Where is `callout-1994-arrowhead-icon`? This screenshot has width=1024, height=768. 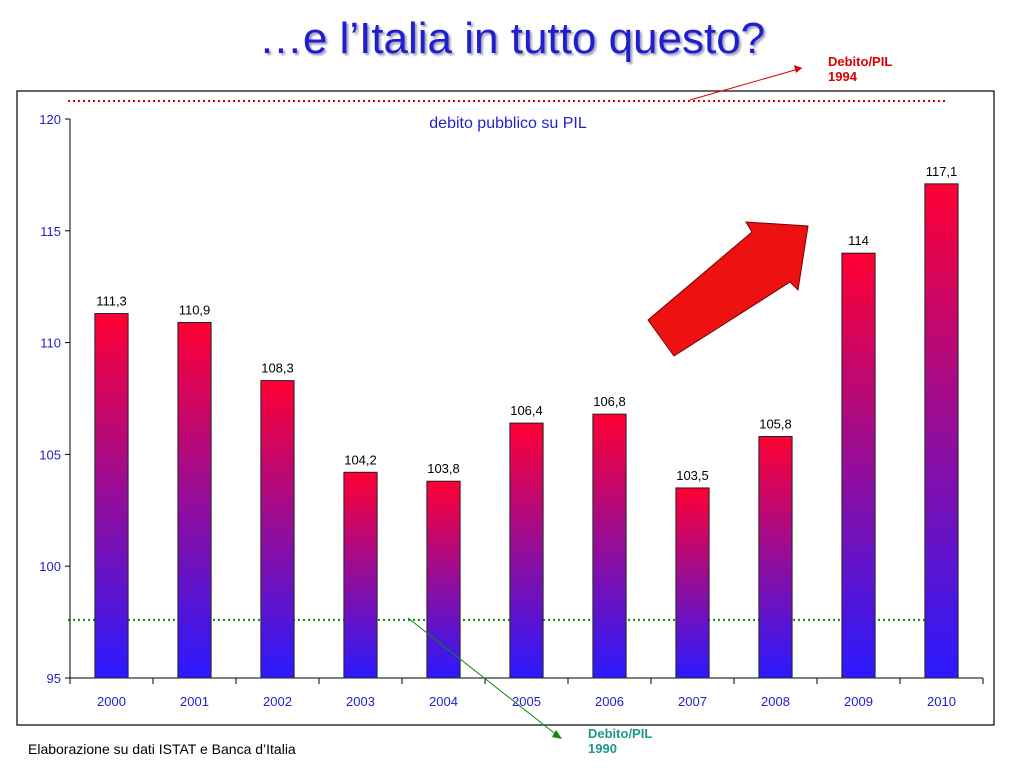 callout-1994-arrowhead-icon is located at coordinates (798, 69).